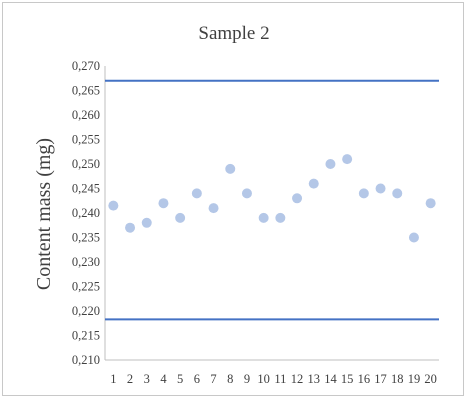 The image size is (468, 400). Describe the element at coordinates (86, 164) in the screenshot. I see `y-tick-label: 0,250` at that location.